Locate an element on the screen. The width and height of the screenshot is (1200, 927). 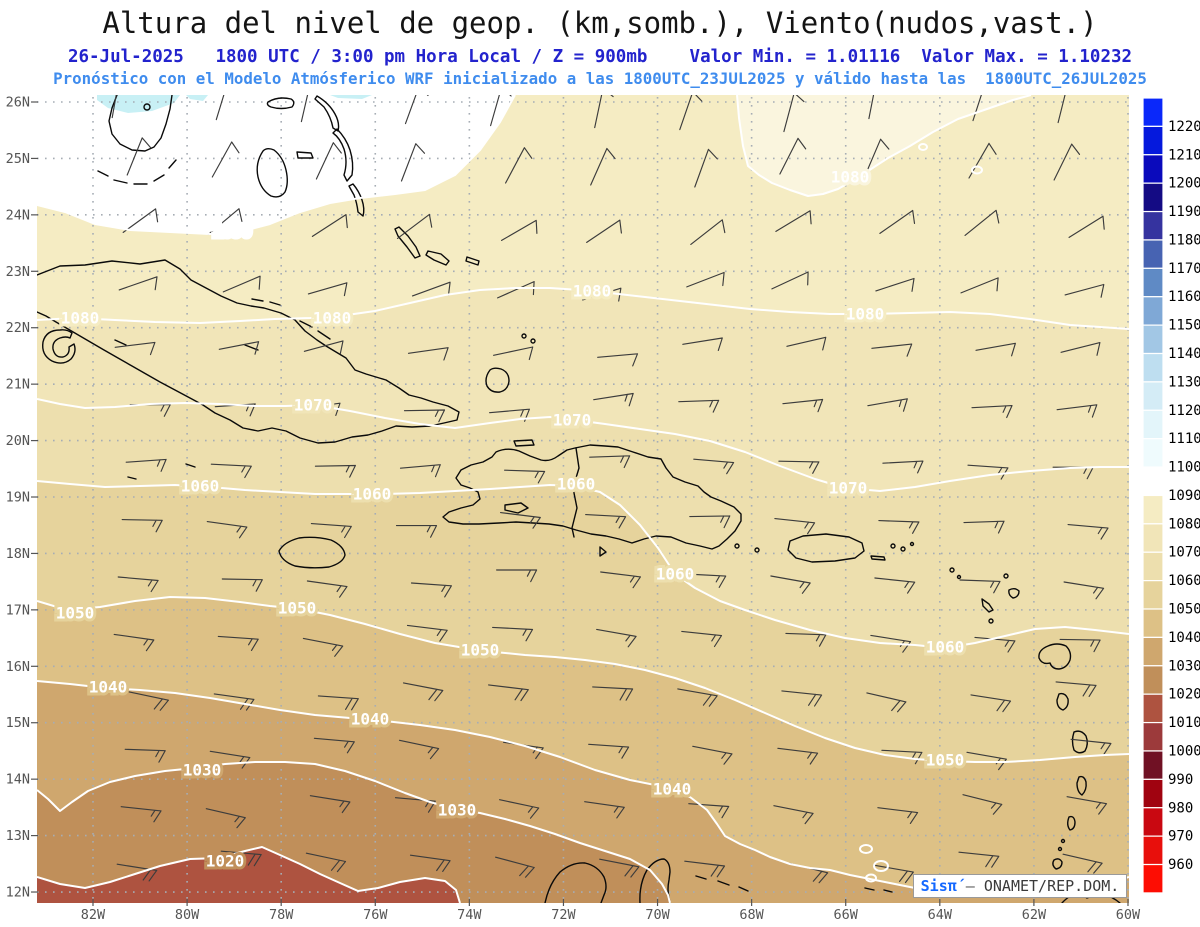
lat-label-20N: 20N is located at coordinates (18, 441).